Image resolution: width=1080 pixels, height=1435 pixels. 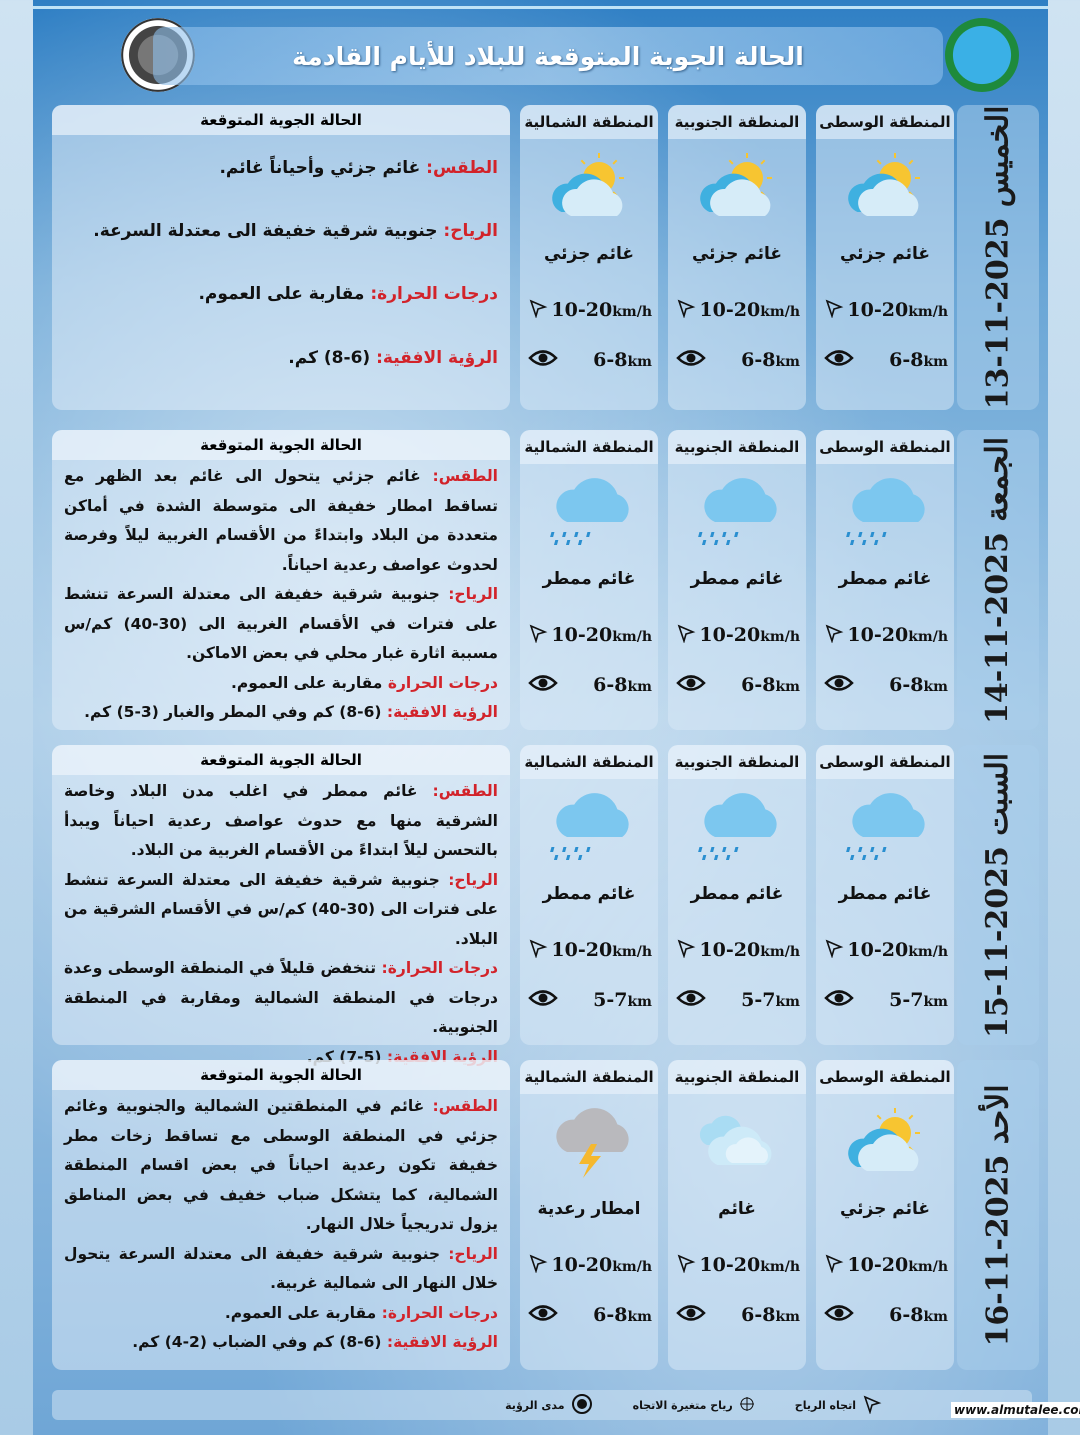 What do you see at coordinates (998, 580) in the screenshot?
I see `date-column: الجمعة 2025-11-14` at bounding box center [998, 580].